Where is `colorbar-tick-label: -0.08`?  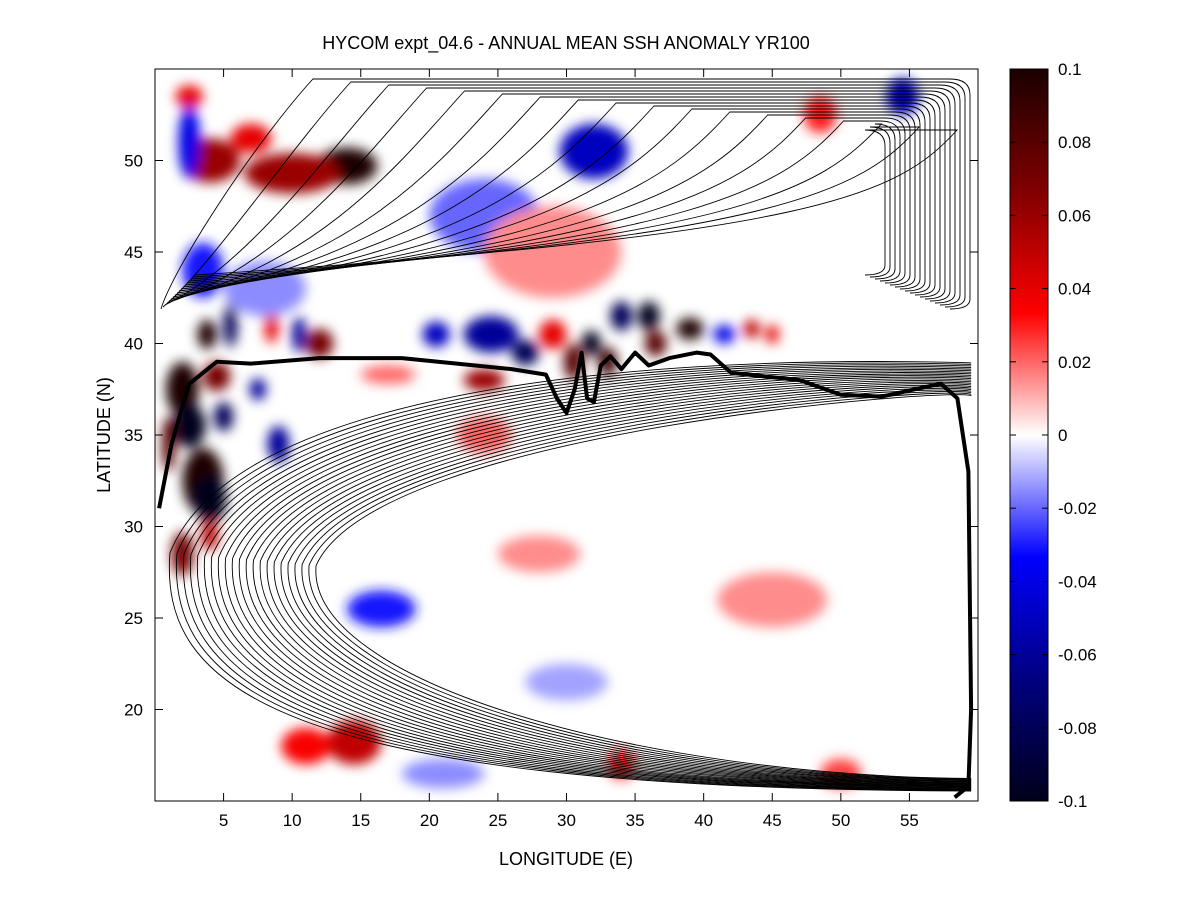
colorbar-tick-label: -0.08 is located at coordinates (1077, 728).